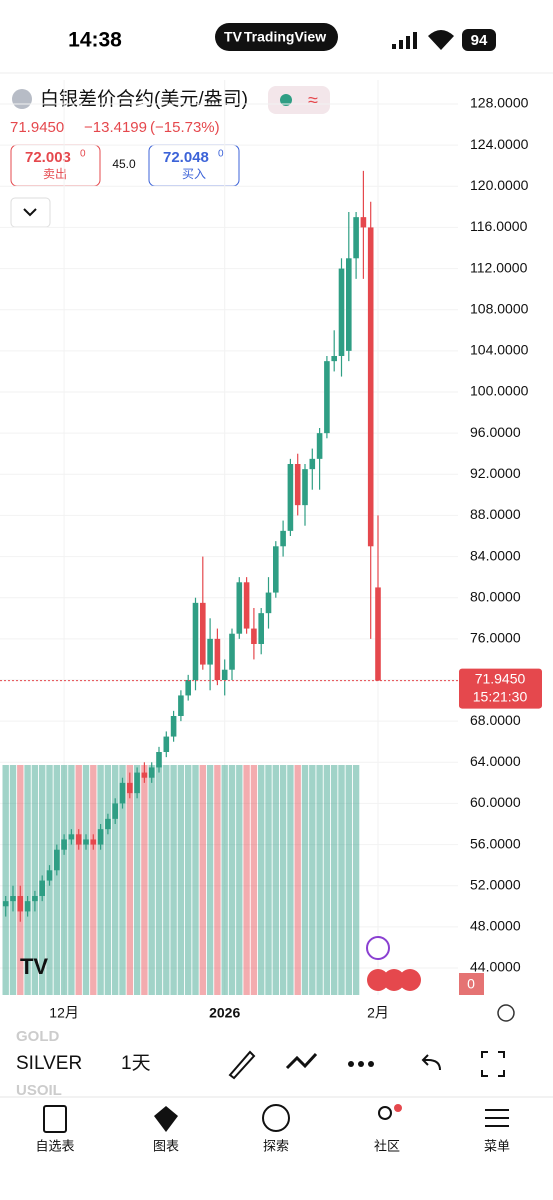 The height and width of the screenshot is (1200, 553). I want to click on y-tick-label: 104.0000, so click(499, 350).